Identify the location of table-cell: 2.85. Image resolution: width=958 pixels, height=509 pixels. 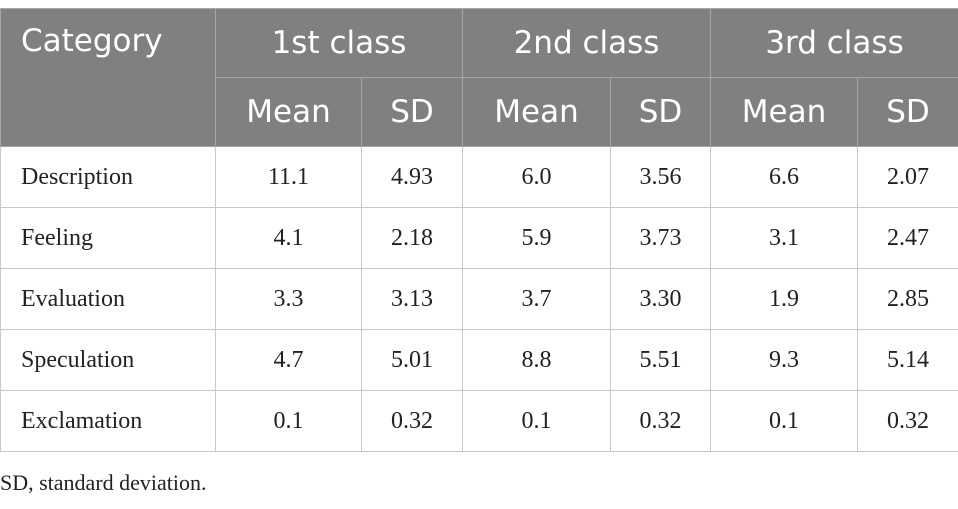
(907, 299).